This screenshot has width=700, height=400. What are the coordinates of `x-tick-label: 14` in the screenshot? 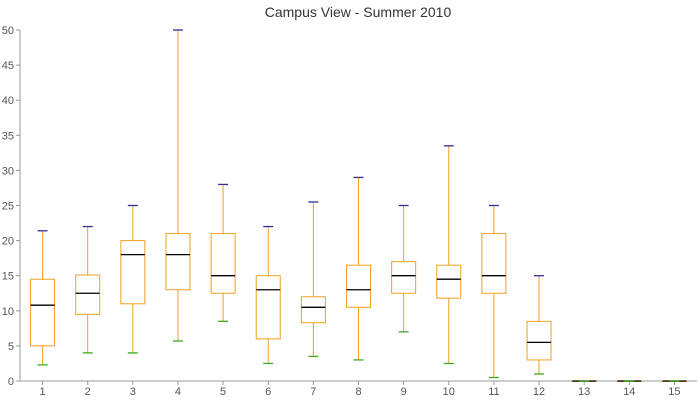 It's located at (629, 392).